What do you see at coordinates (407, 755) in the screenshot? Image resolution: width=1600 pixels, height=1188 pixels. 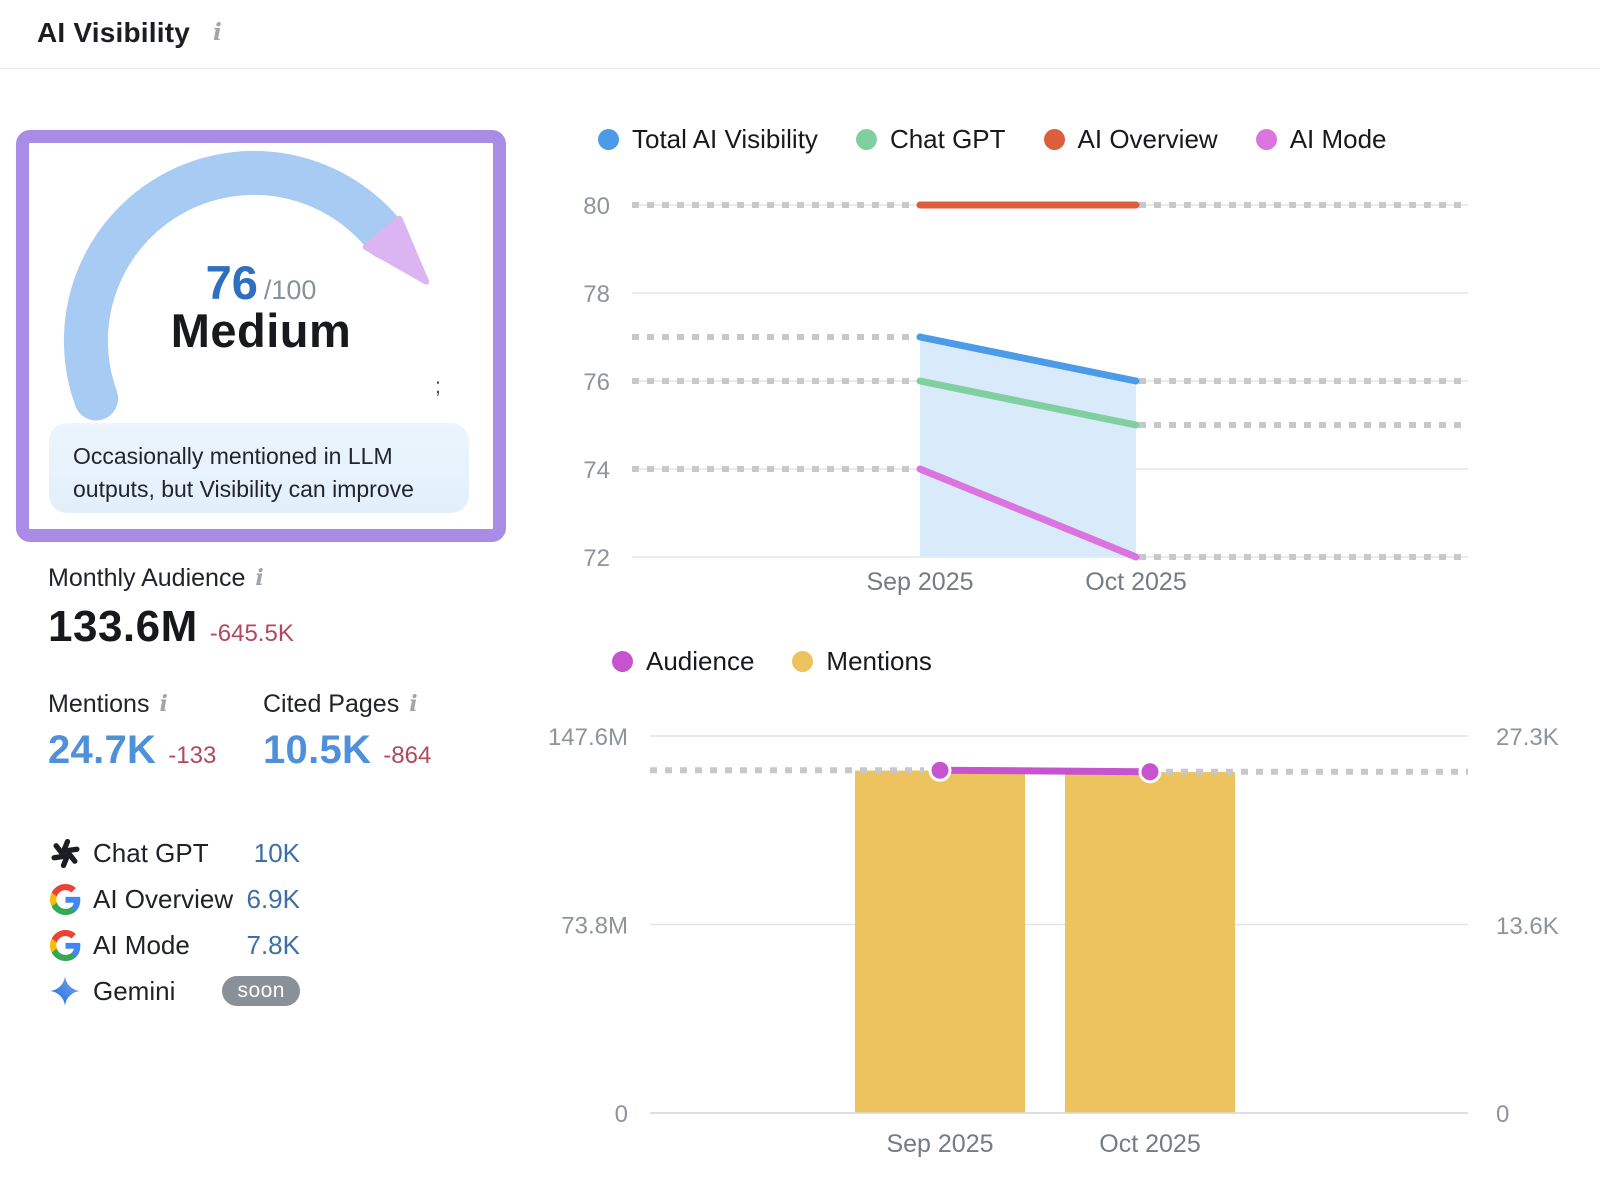 I see `cited-pages-delta: -864` at bounding box center [407, 755].